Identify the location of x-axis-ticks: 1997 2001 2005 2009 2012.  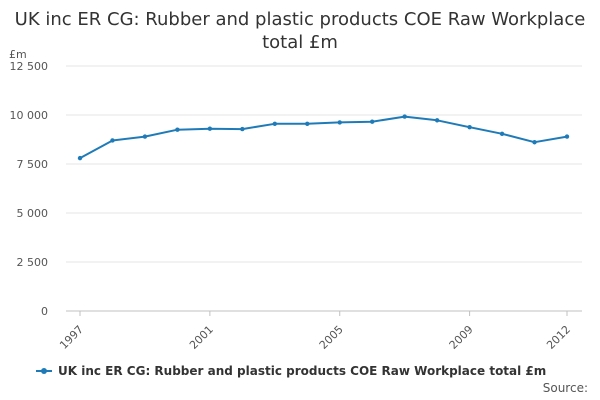
(315, 331).